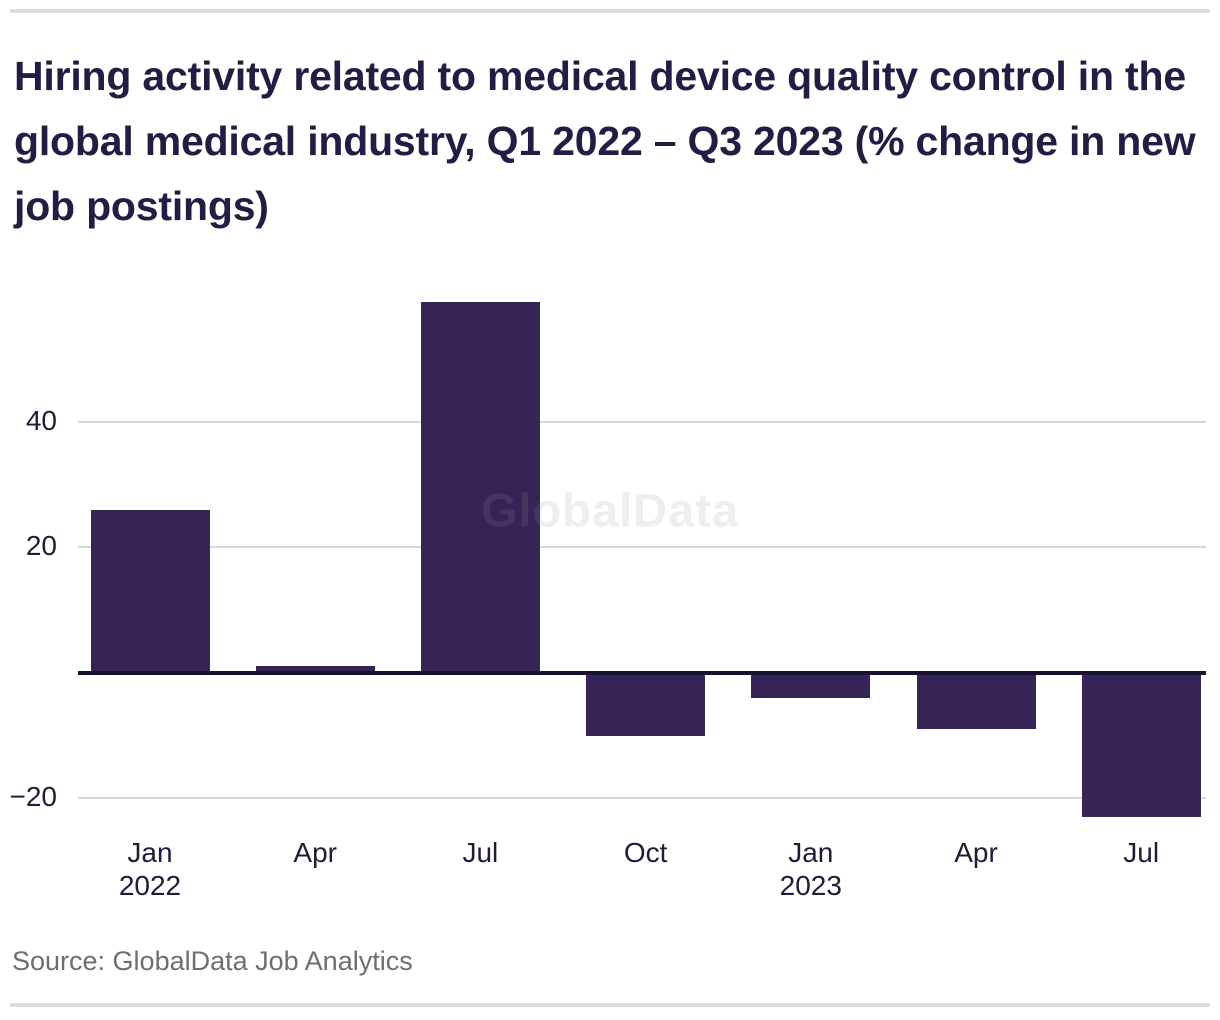 The width and height of the screenshot is (1220, 1020). Describe the element at coordinates (642, 798) in the screenshot. I see `gridline--20` at that location.